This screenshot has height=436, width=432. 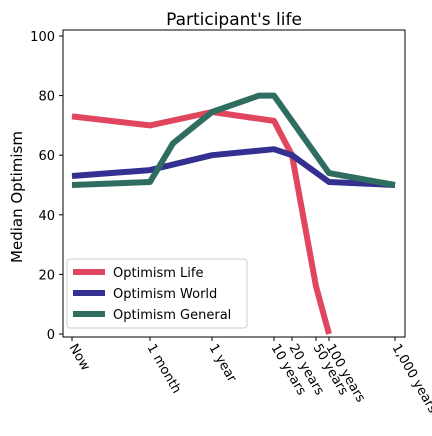 I want to click on y-tick-label: 100, so click(x=42, y=37).